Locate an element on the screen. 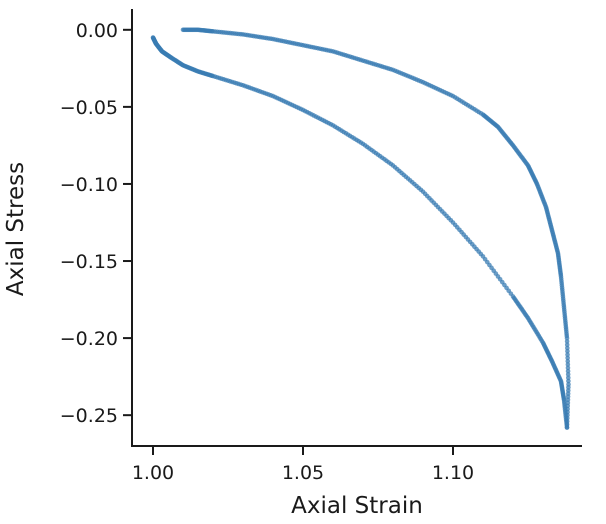  x-tick-label: 1.10 is located at coordinates (453, 473).